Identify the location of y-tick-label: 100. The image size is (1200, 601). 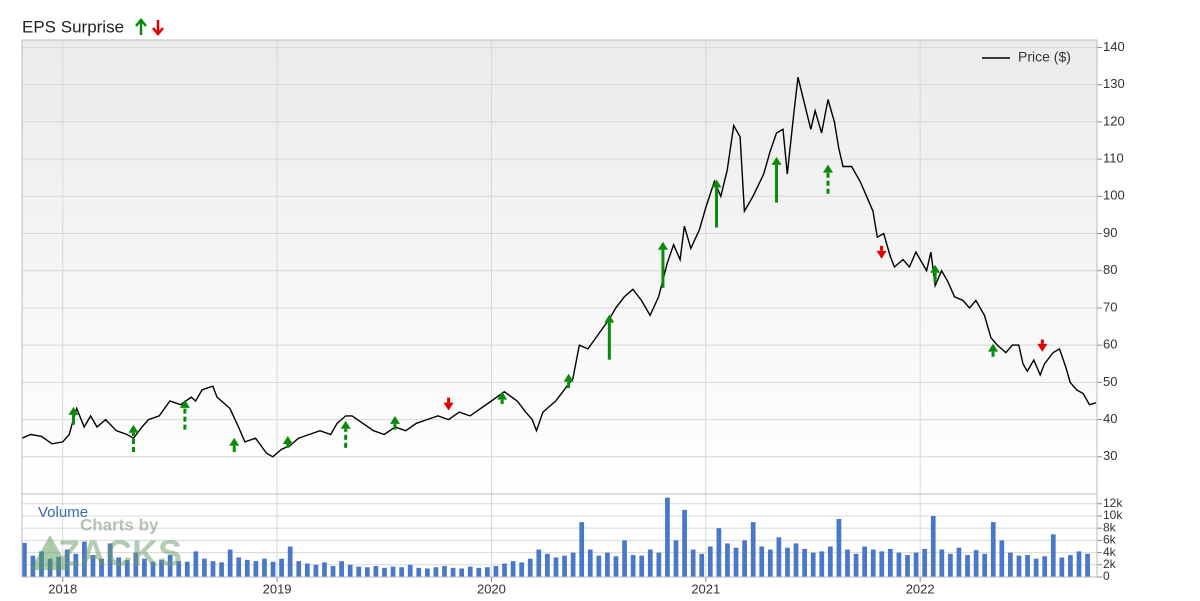
(1114, 195).